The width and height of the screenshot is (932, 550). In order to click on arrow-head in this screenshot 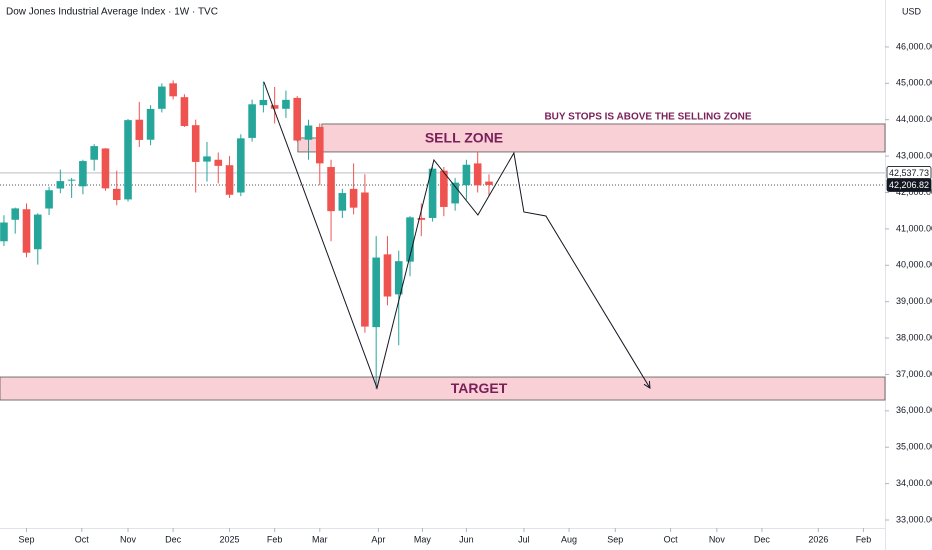, I will do `click(647, 384)`.